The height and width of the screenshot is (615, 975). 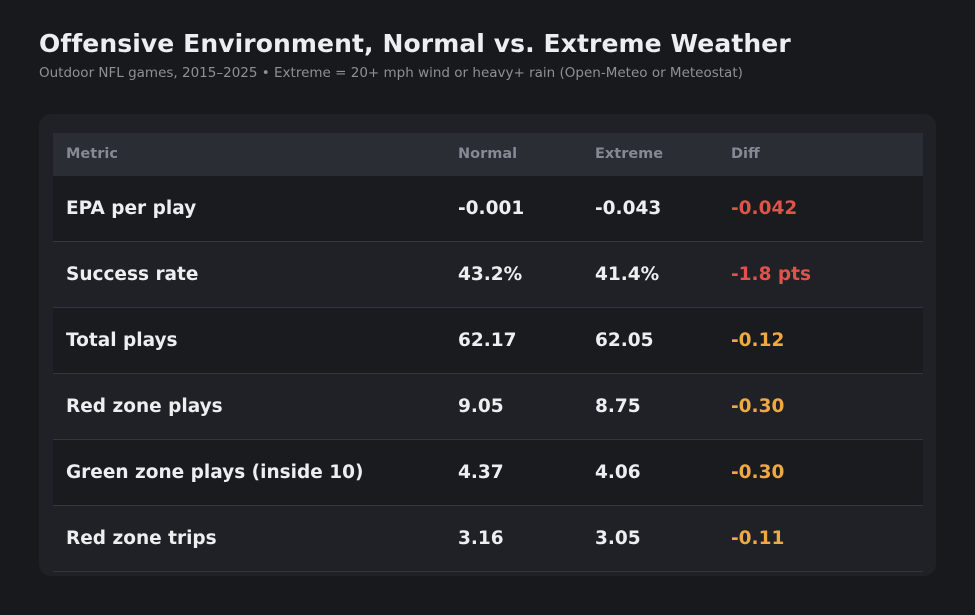 I want to click on diff-value-cell: -1.8 pts, so click(x=771, y=274).